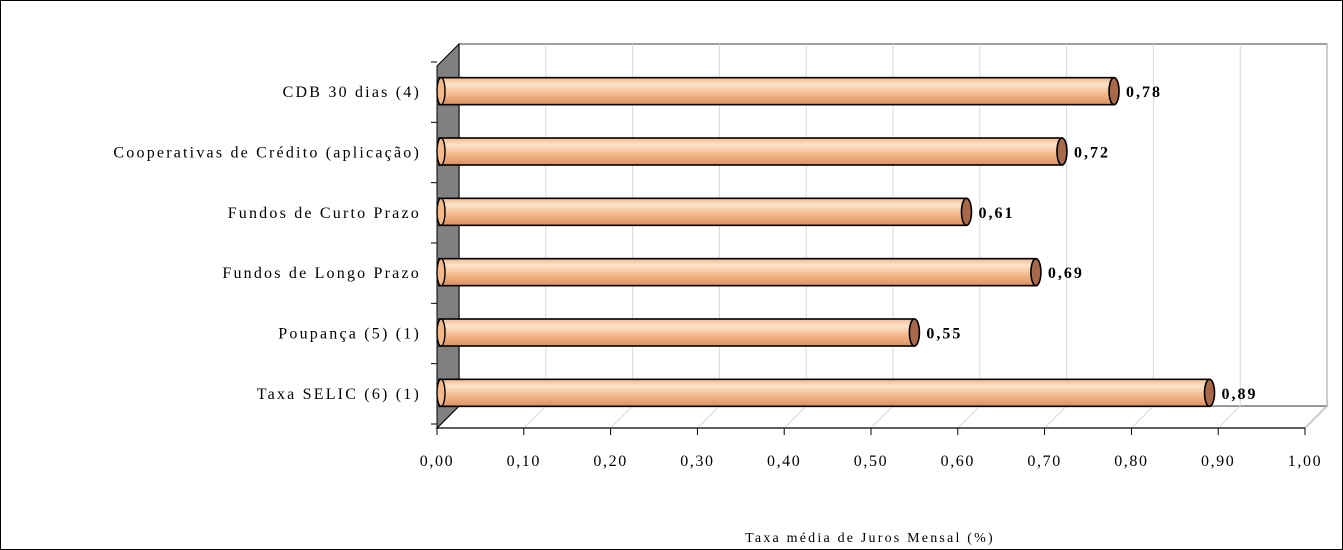 The height and width of the screenshot is (550, 1343). Describe the element at coordinates (784, 461) in the screenshot. I see `x-tick-label: 0,40` at that location.